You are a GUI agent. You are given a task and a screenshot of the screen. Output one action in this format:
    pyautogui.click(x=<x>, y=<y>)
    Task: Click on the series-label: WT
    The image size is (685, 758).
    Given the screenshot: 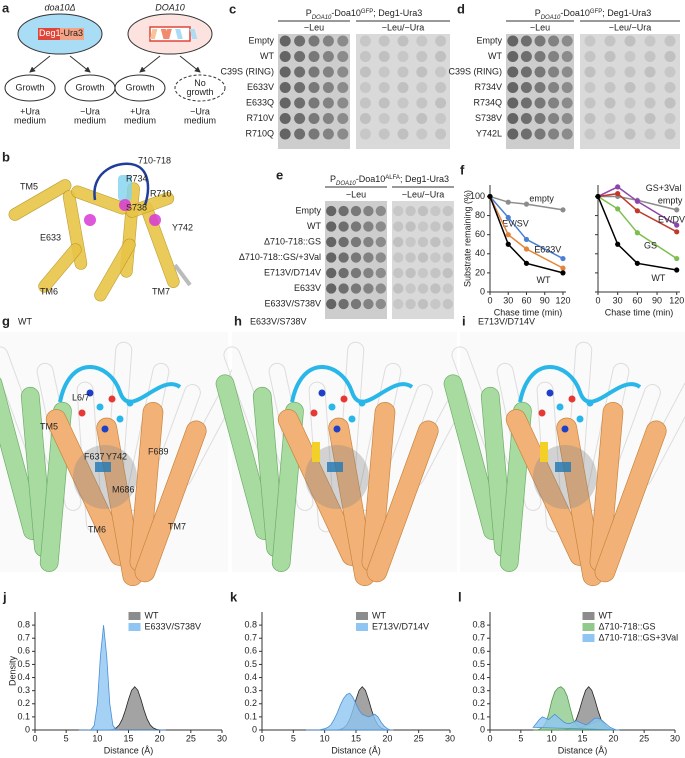 What is the action you would take?
    pyautogui.click(x=658, y=278)
    